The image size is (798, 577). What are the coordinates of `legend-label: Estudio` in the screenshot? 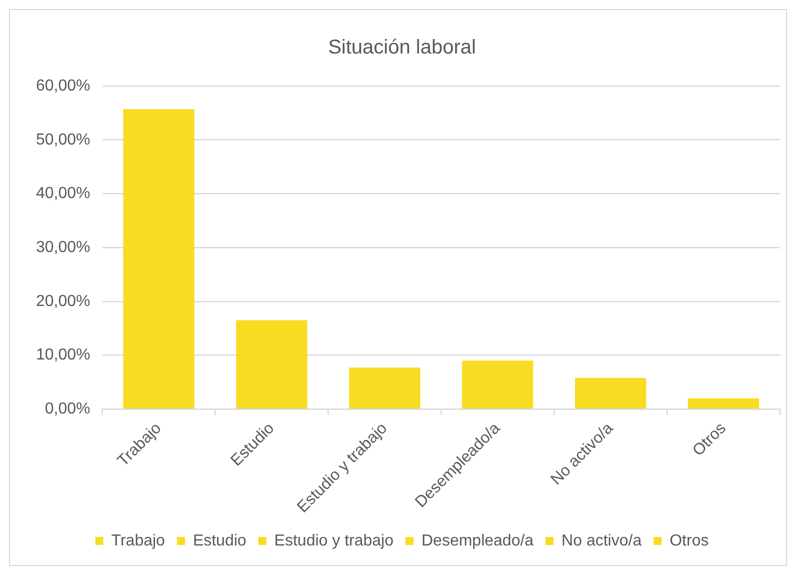 It's located at (219, 541).